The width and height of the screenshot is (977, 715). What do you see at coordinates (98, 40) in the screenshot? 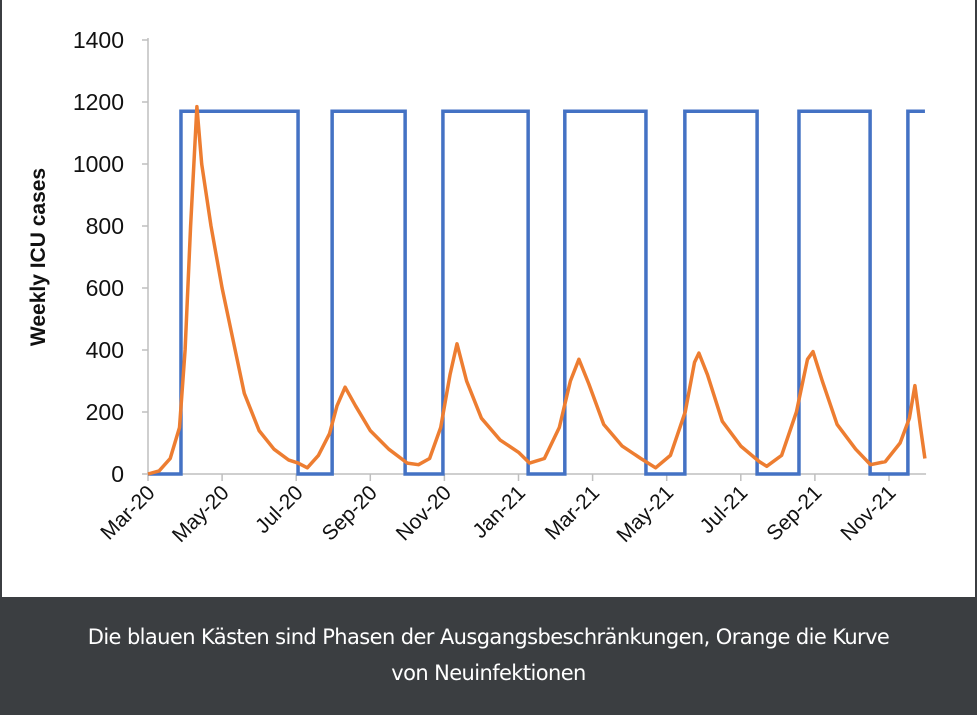
I see `y-tick-label: 1400` at bounding box center [98, 40].